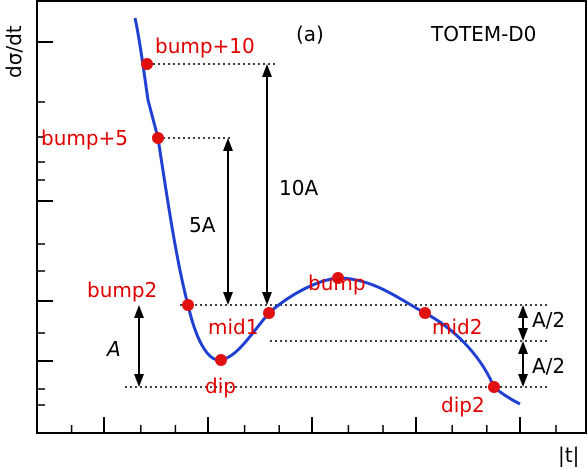 This screenshot has width=588, height=469. Describe the element at coordinates (523, 323) in the screenshot. I see `arrow-half-upper` at that location.